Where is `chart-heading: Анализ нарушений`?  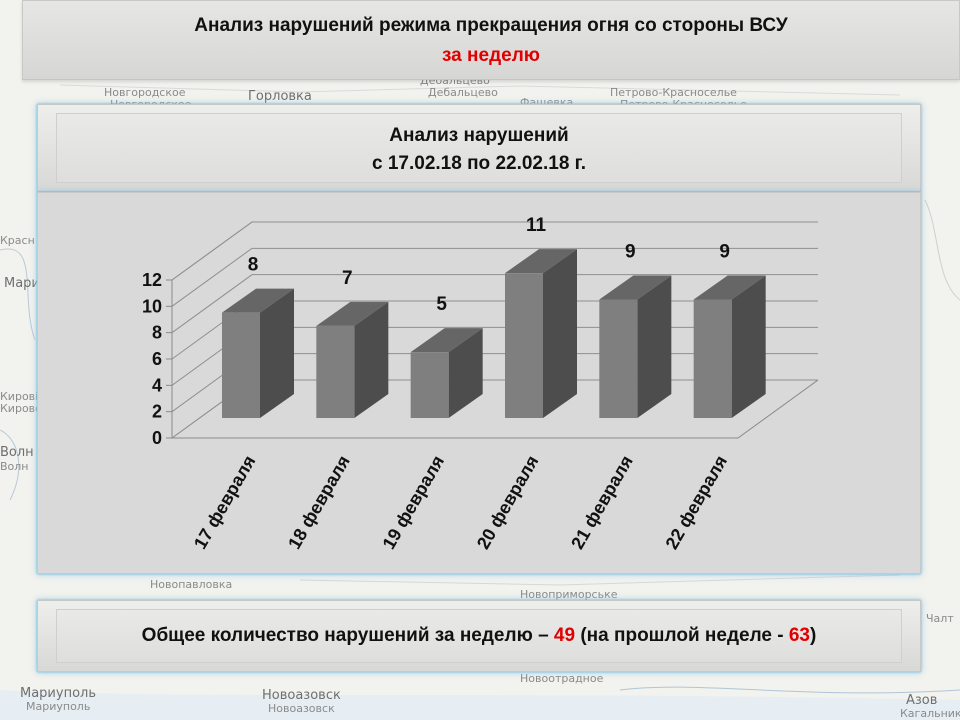
chart-heading: Анализ нарушений is located at coordinates (479, 135).